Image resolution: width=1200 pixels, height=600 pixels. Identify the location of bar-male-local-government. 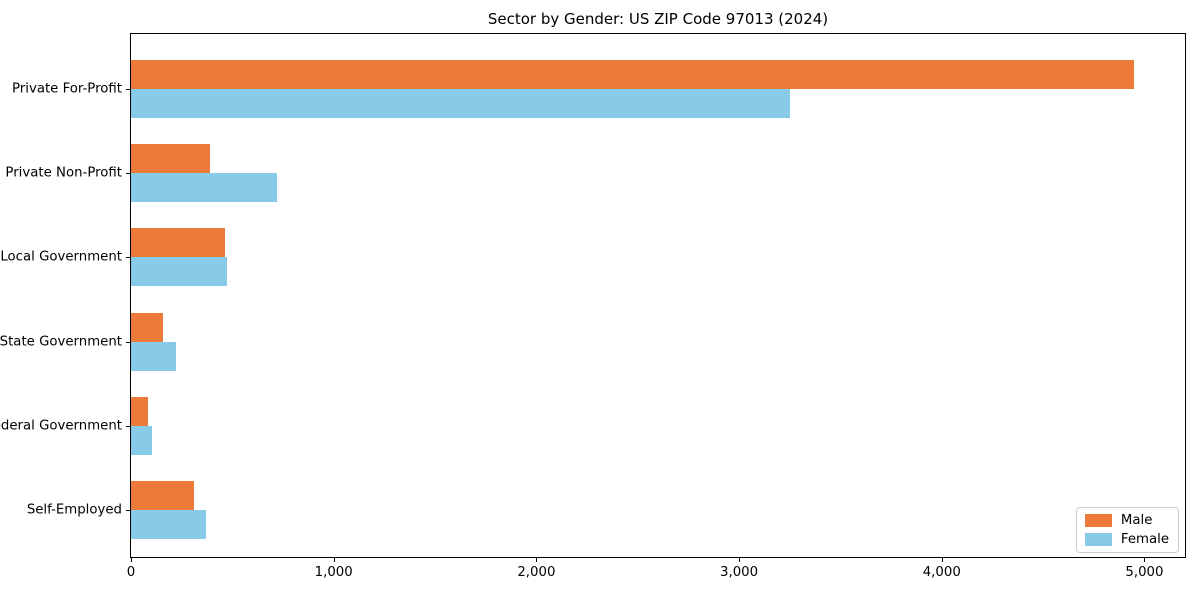
(178, 243).